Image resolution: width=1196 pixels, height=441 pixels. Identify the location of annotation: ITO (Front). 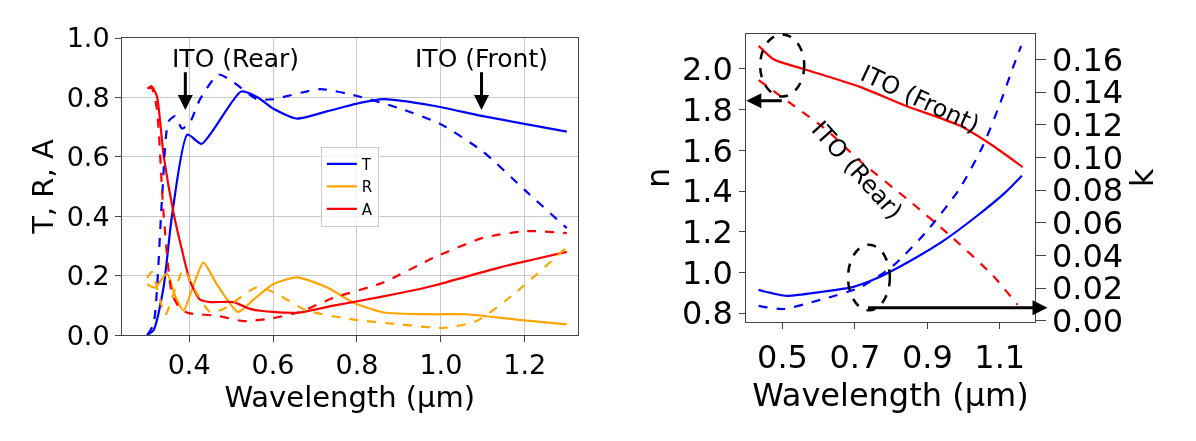
(482, 58).